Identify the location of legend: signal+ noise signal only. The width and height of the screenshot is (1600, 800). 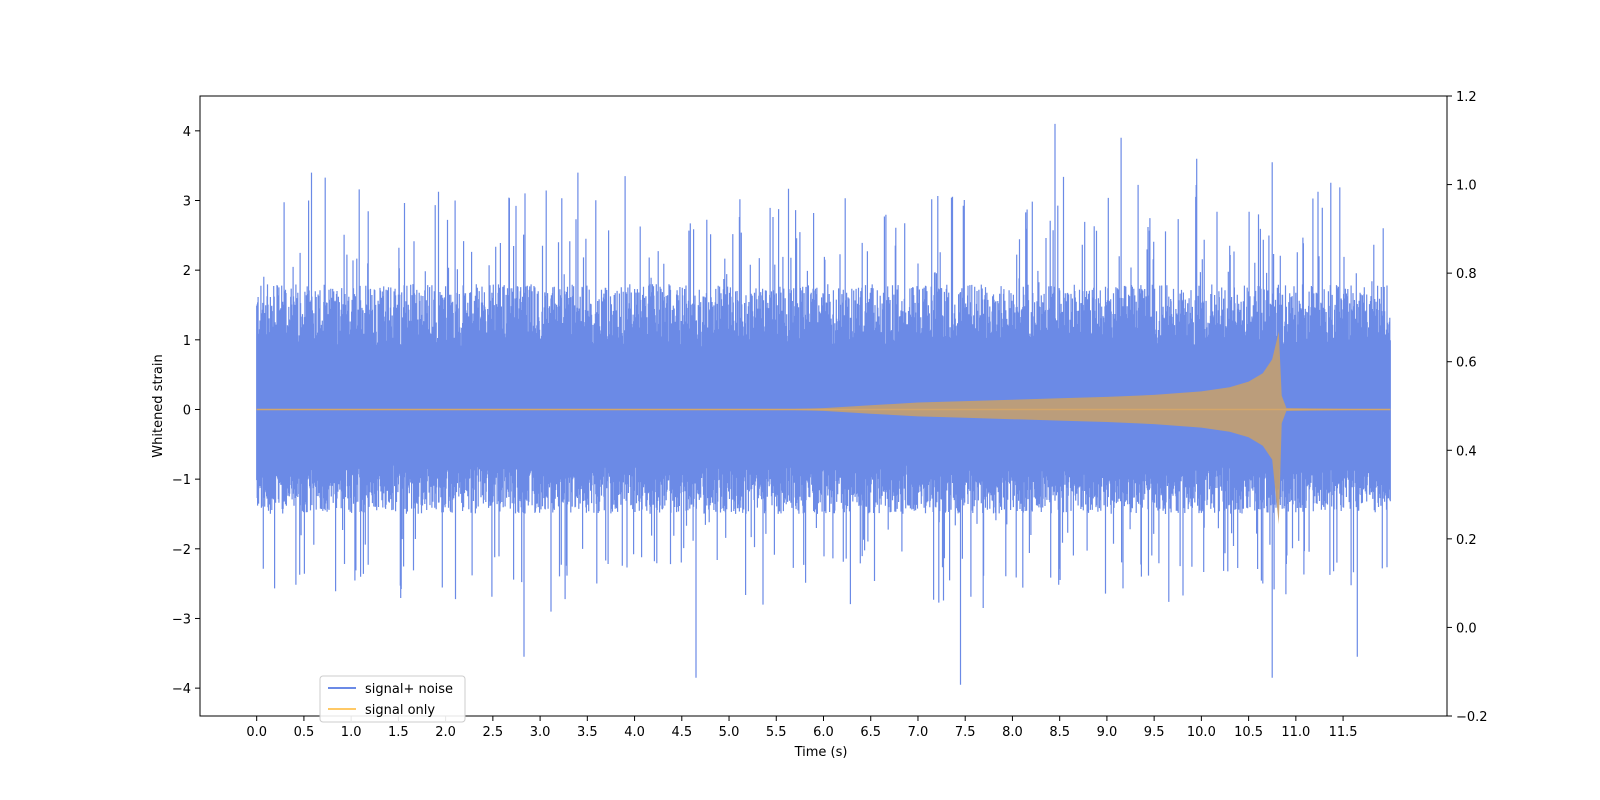
(392, 699).